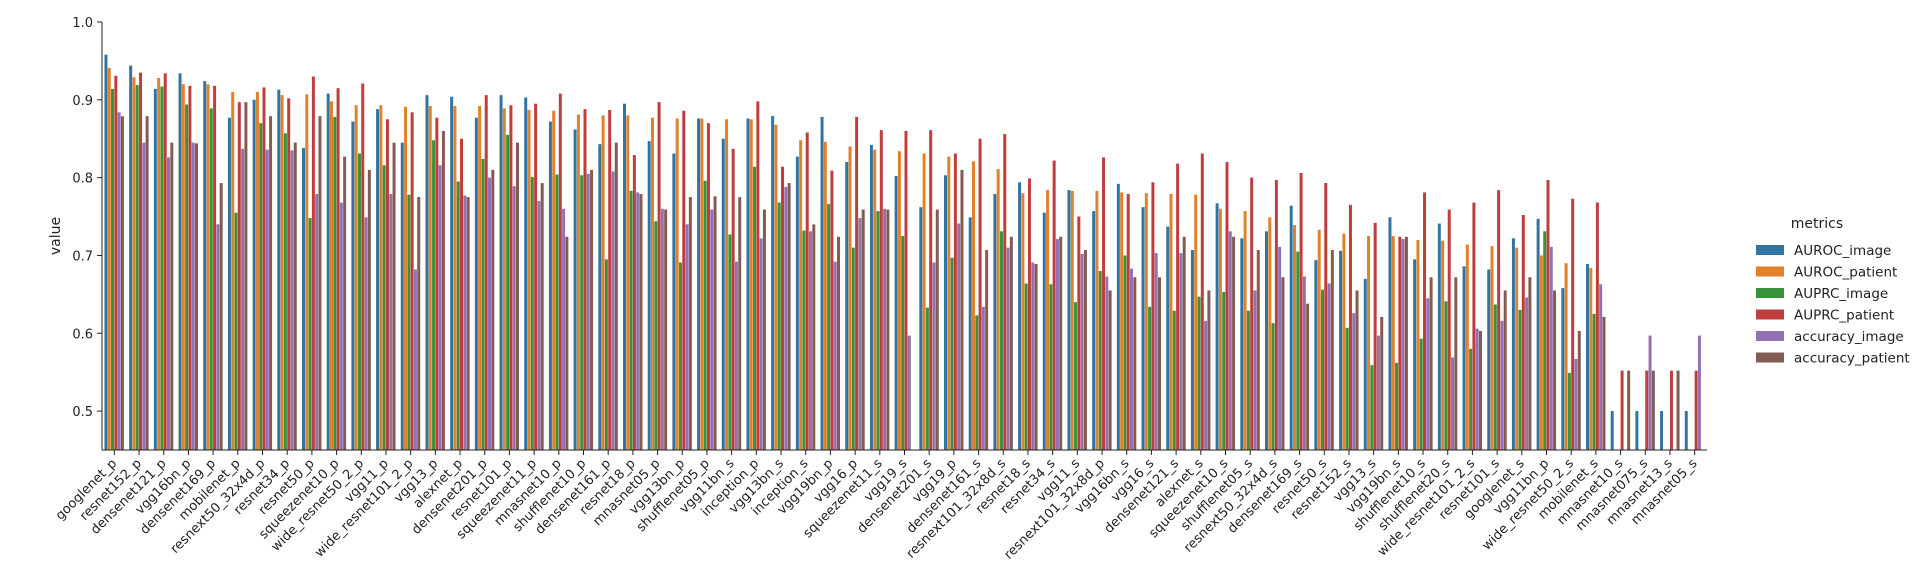 The image size is (1920, 575). What do you see at coordinates (1357, 370) in the screenshot?
I see `bar-accuracy-patient-resnet152-s` at bounding box center [1357, 370].